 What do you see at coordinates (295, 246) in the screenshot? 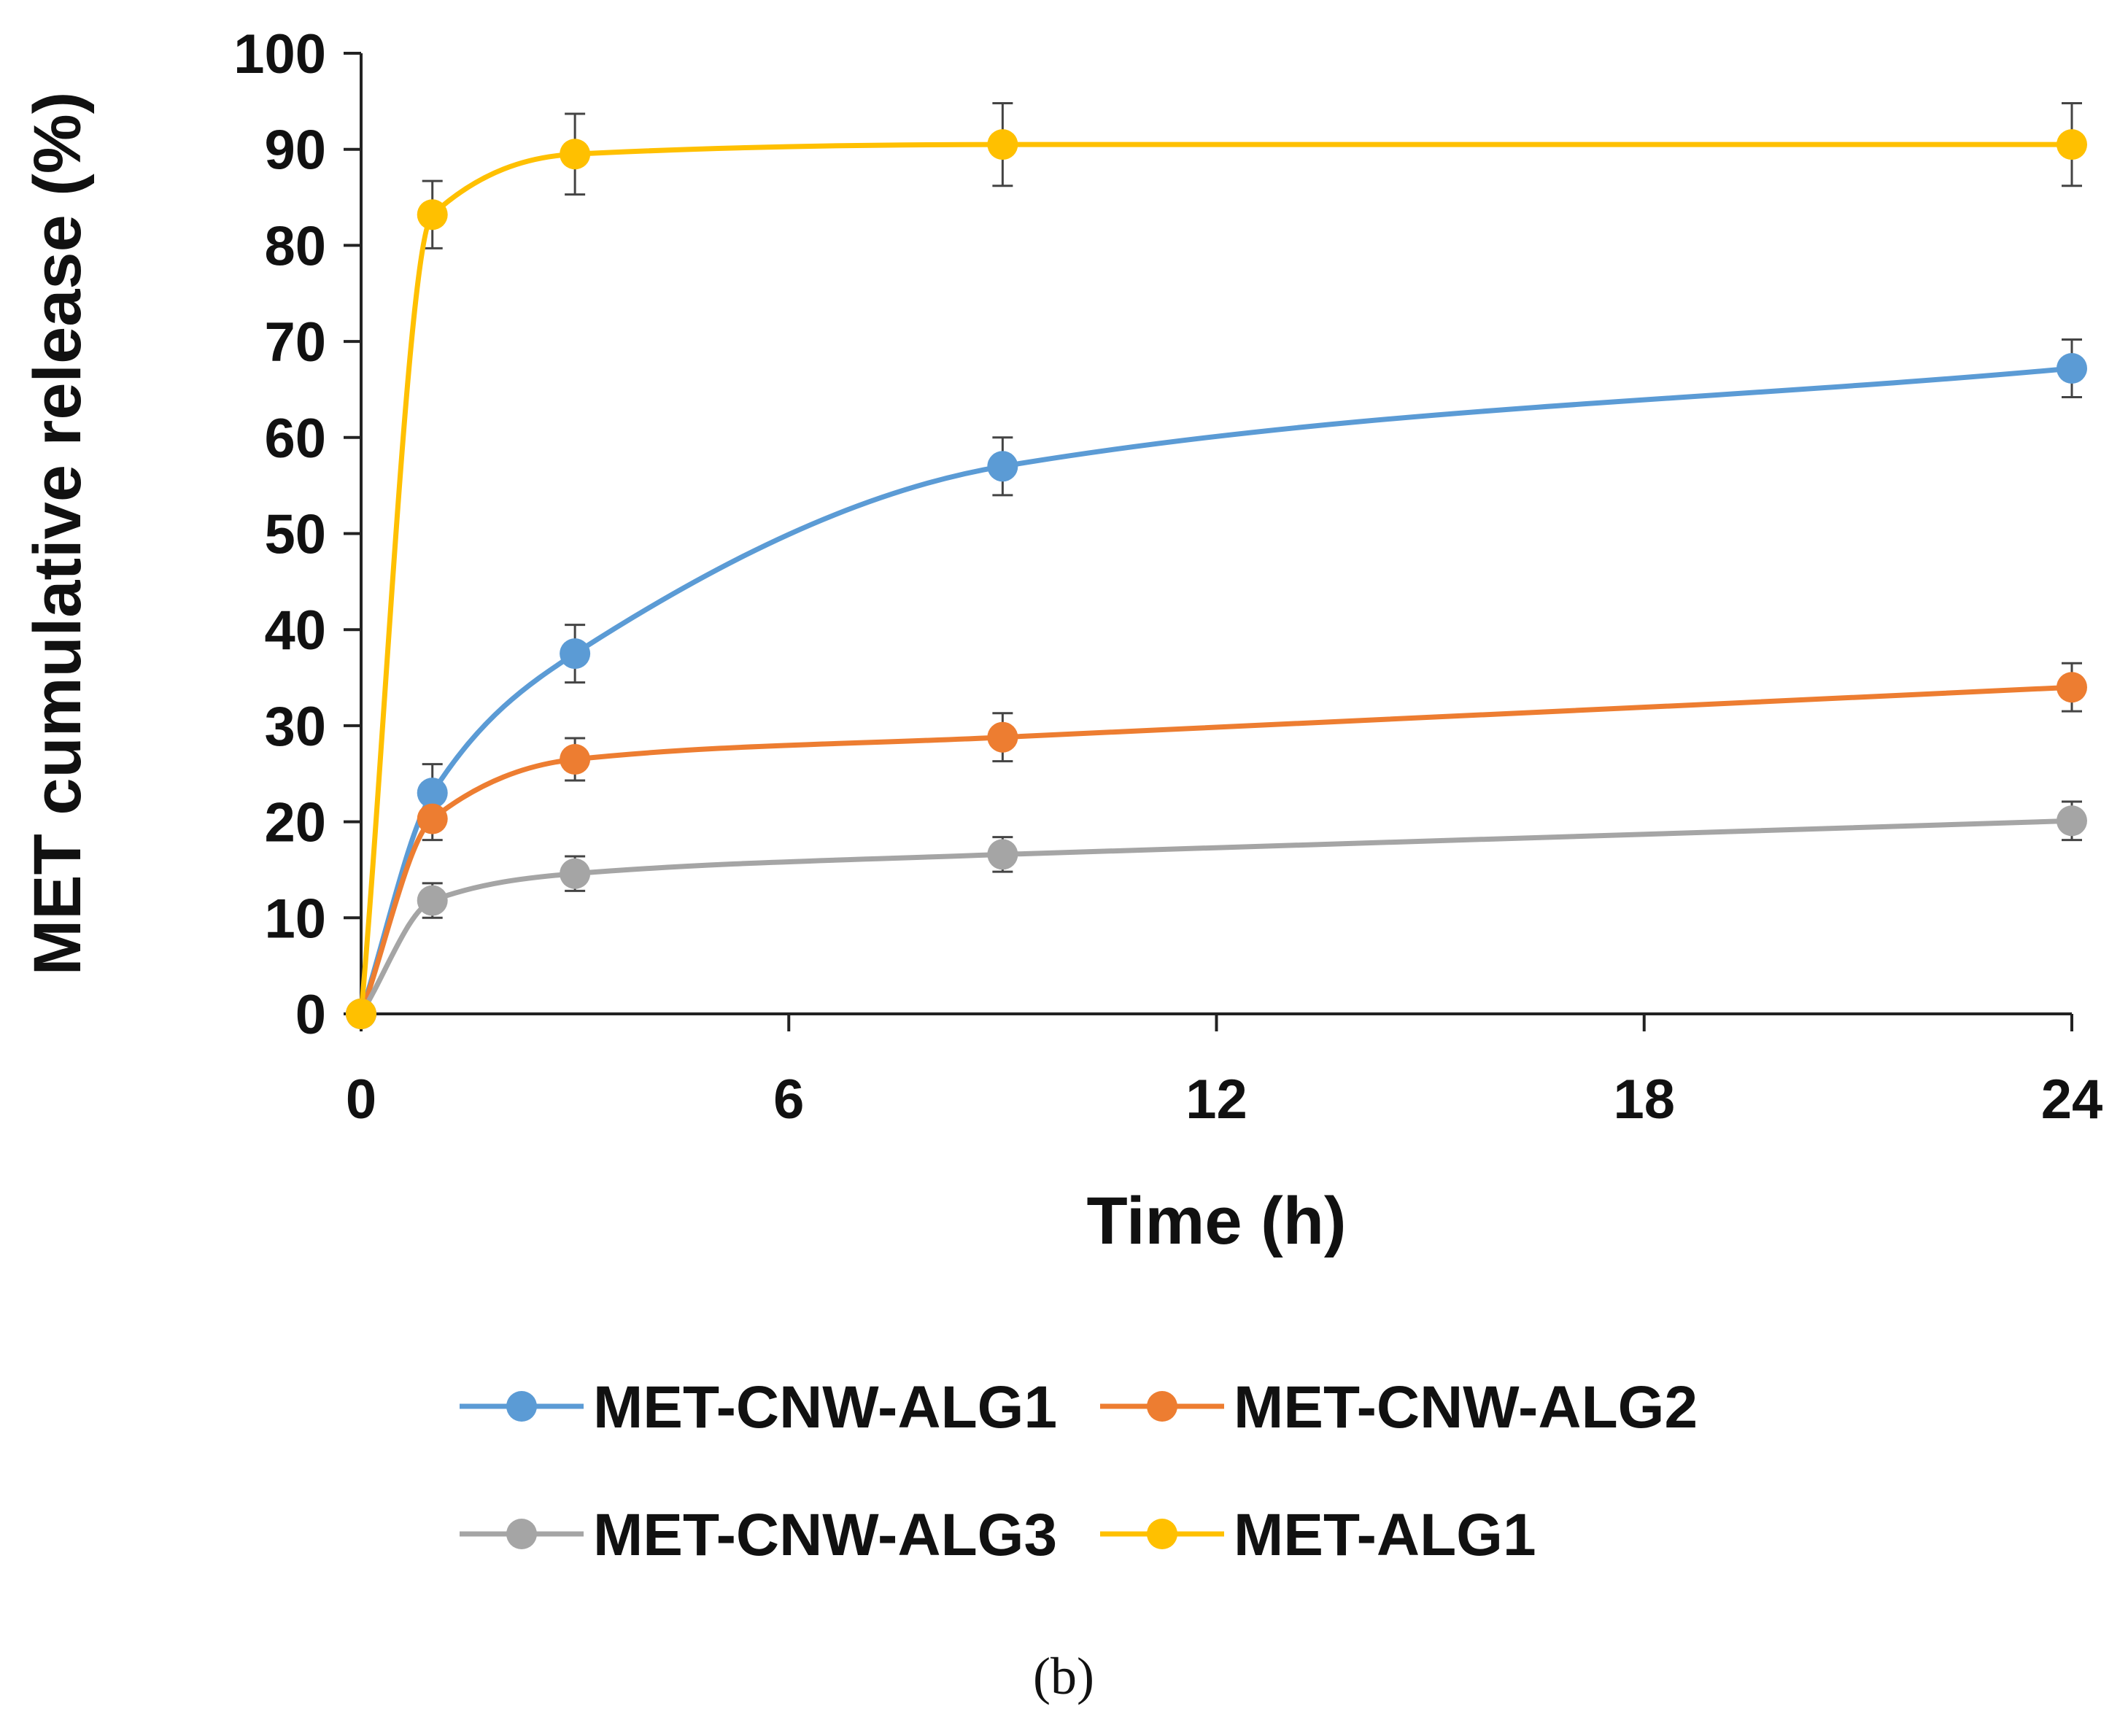
I see `y-tick-label: 80` at bounding box center [295, 246].